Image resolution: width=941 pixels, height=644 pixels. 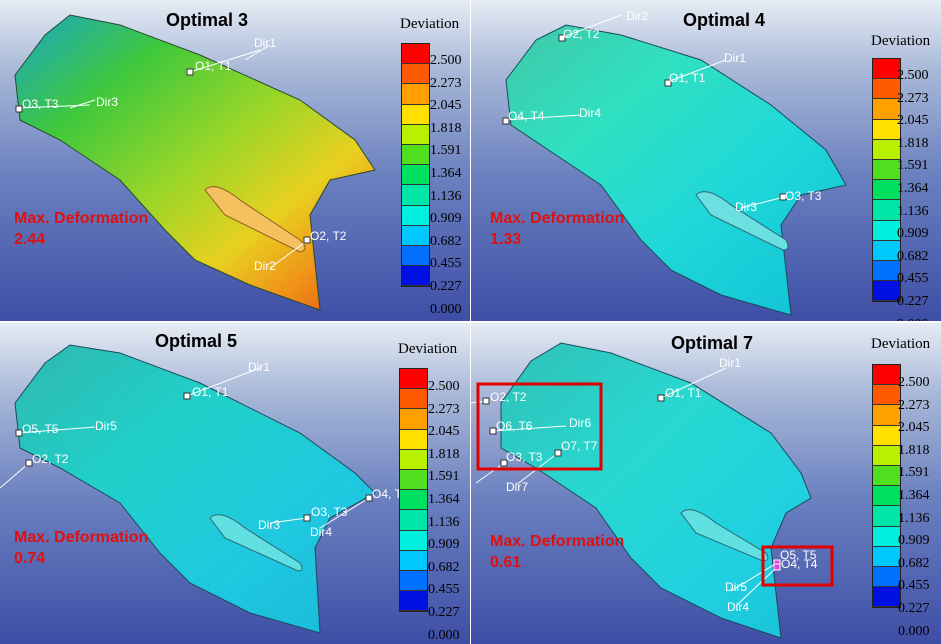 What do you see at coordinates (514, 426) in the screenshot?
I see `callout-label: O6, T6` at bounding box center [514, 426].